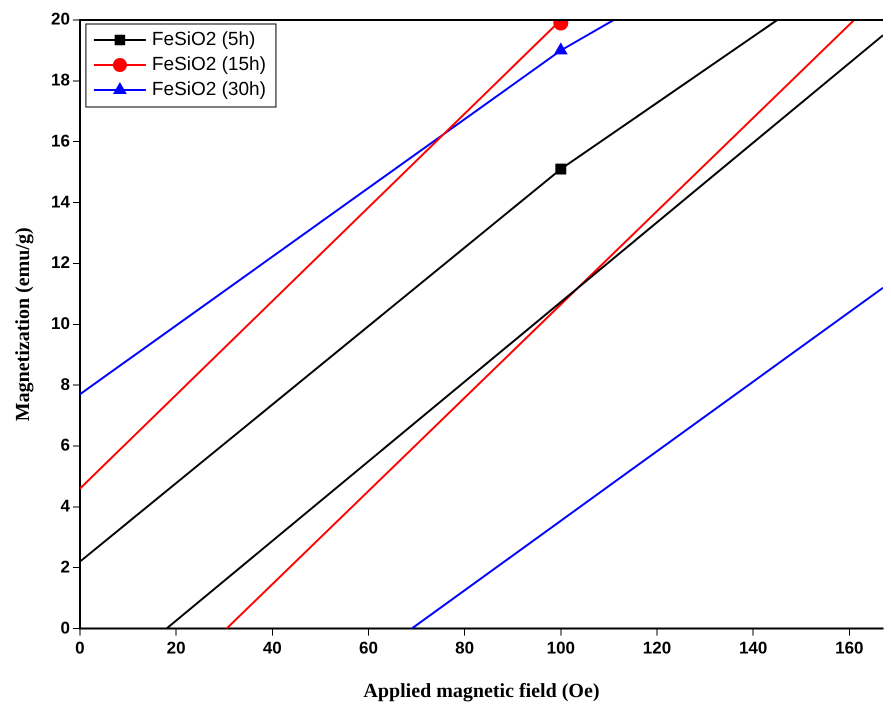 This screenshot has width=891, height=716. I want to click on y-tick-label: 10, so click(60, 323).